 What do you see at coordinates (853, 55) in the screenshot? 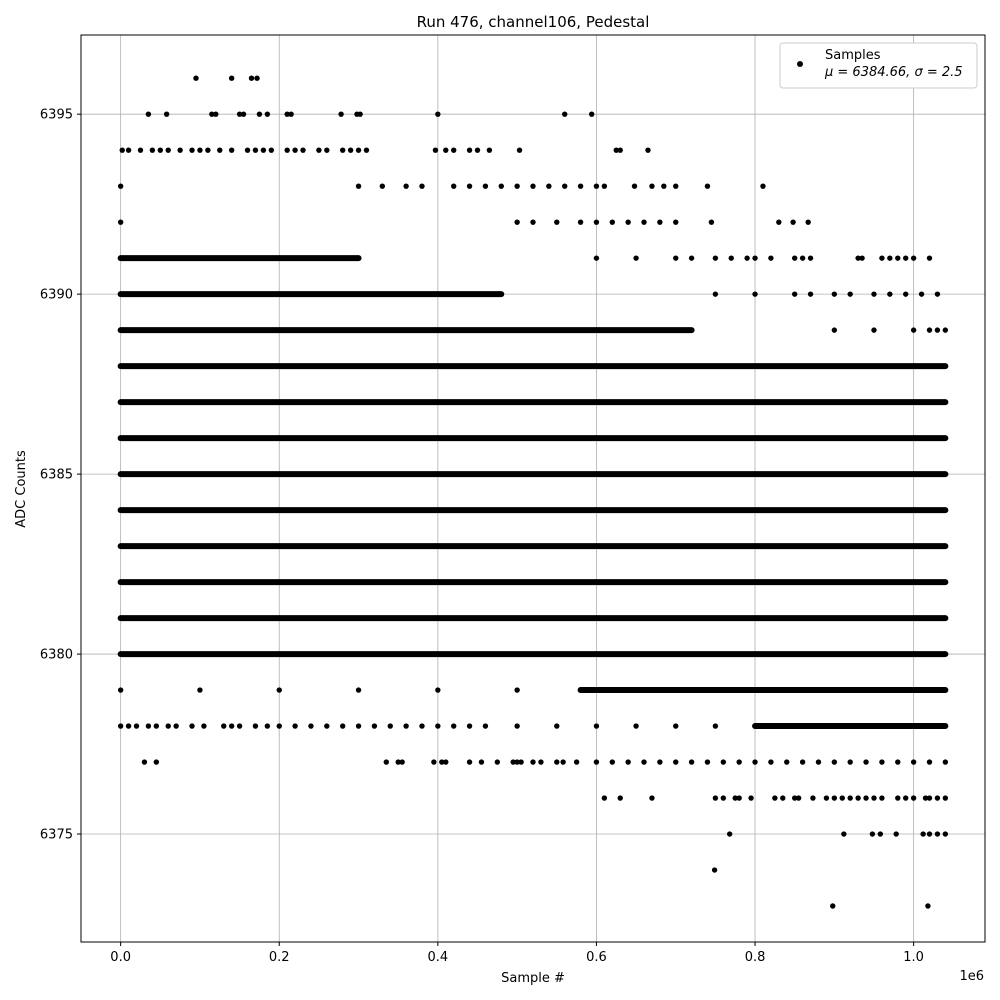
I see `legend-series-name: Samples` at bounding box center [853, 55].